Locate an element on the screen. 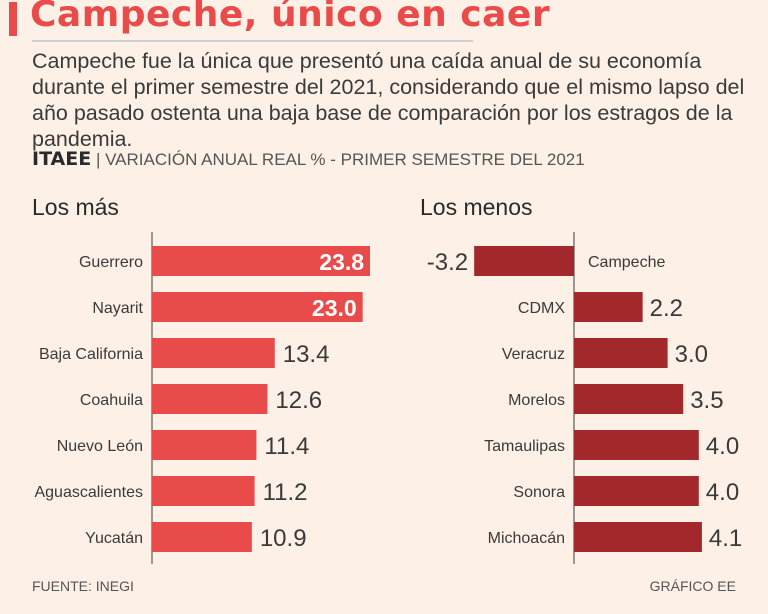 The height and width of the screenshot is (614, 768). value-label-guerrero: 23.8 is located at coordinates (341, 262).